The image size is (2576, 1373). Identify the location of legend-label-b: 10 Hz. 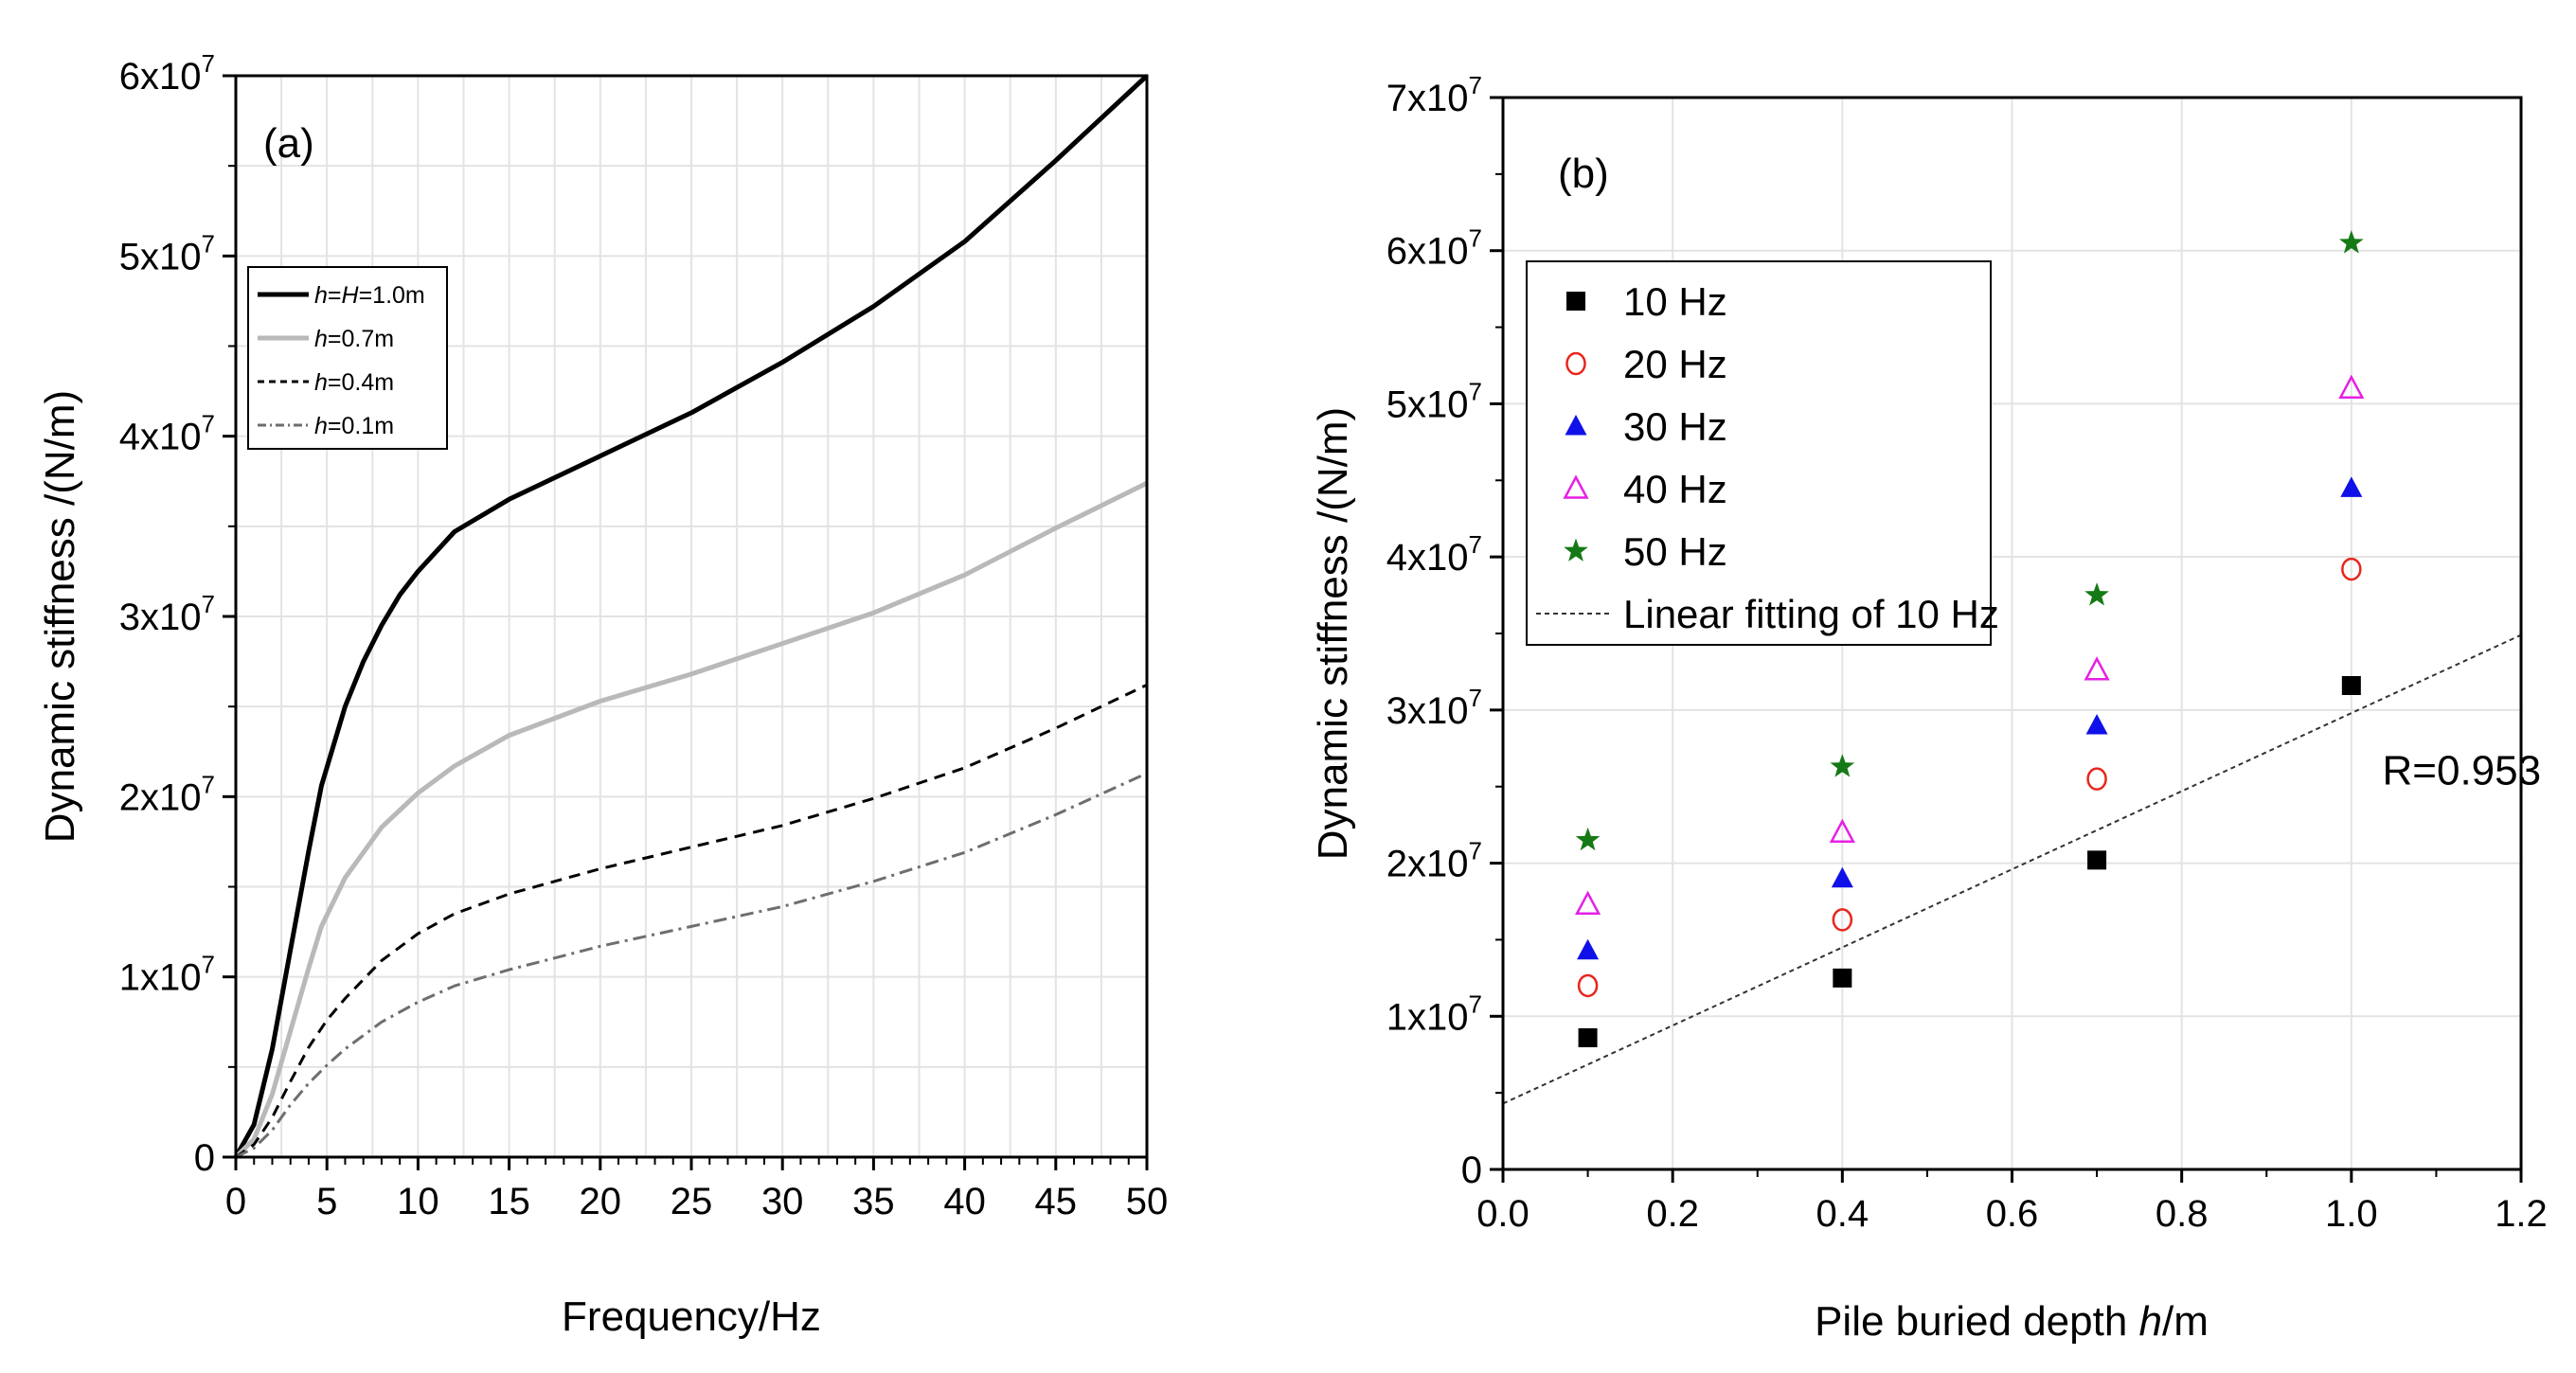
(1675, 301).